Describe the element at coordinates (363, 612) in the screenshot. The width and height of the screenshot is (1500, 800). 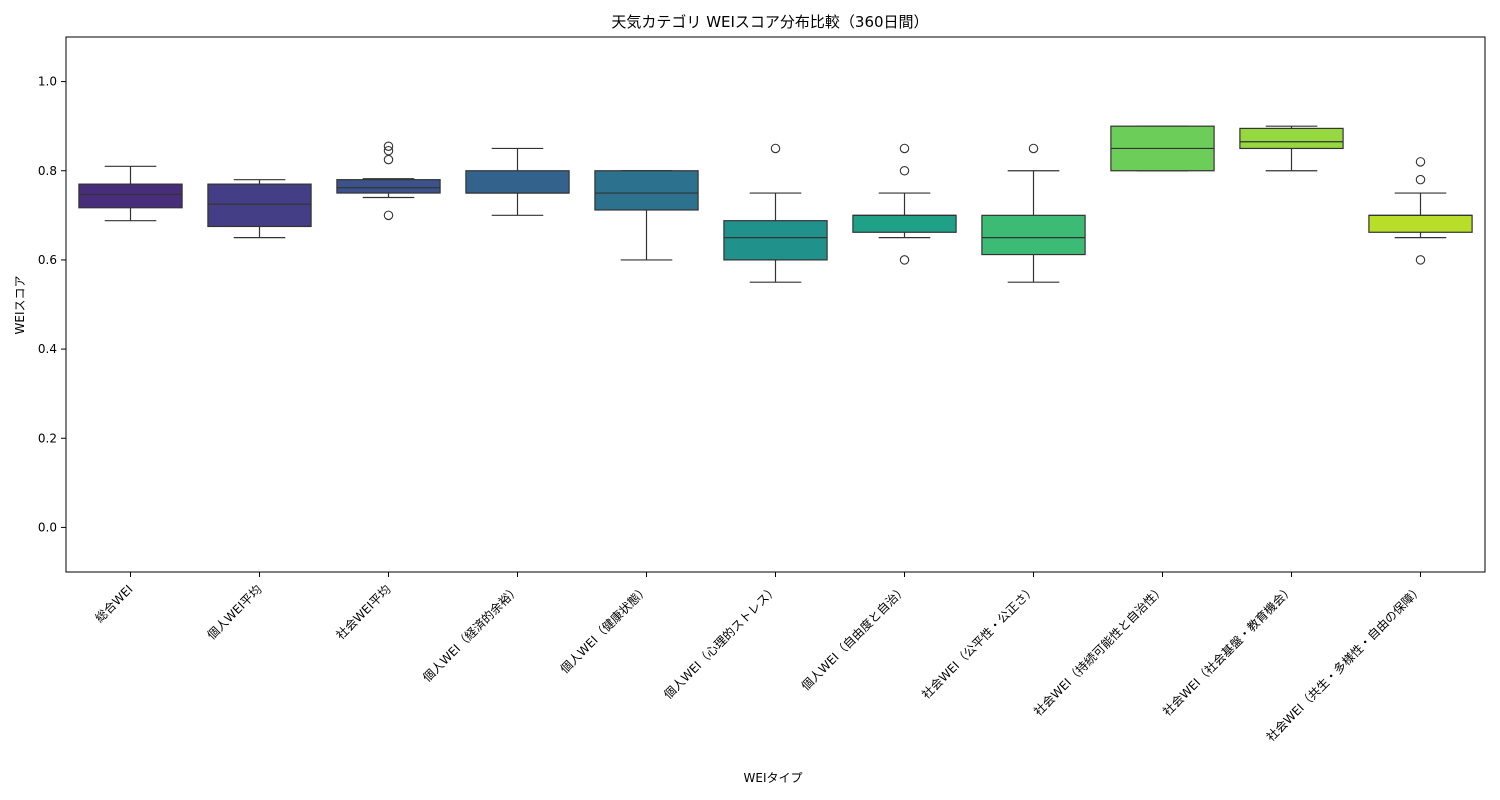
I see `x-tick-label: 社会WEI平均` at that location.